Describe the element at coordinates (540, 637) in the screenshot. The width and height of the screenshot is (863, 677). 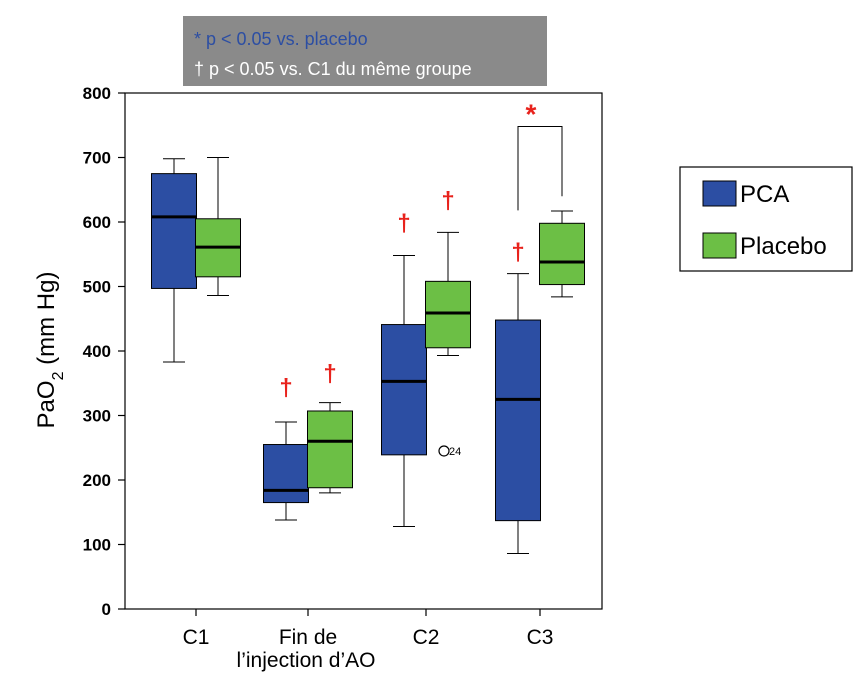
I see `x-category-label: C3` at that location.